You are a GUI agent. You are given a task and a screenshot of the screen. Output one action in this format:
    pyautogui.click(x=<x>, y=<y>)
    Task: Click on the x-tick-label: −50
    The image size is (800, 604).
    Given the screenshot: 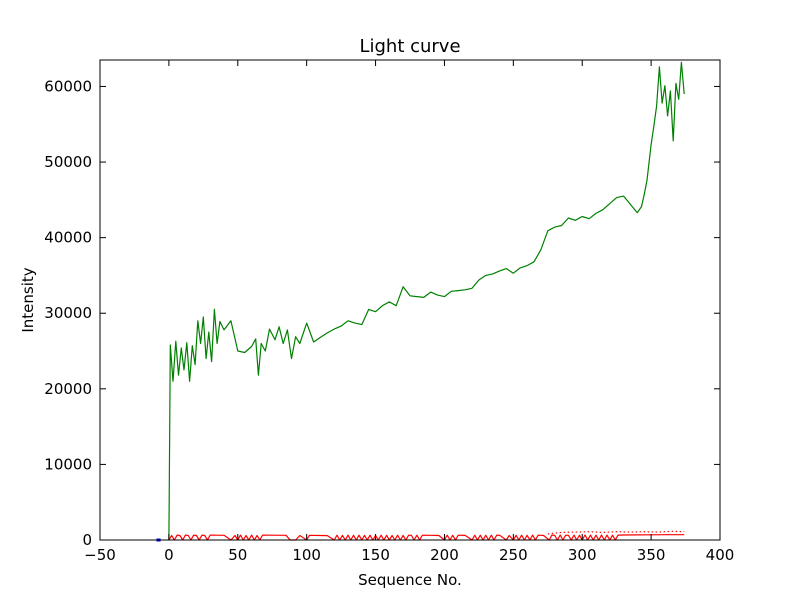 What is the action you would take?
    pyautogui.click(x=100, y=555)
    